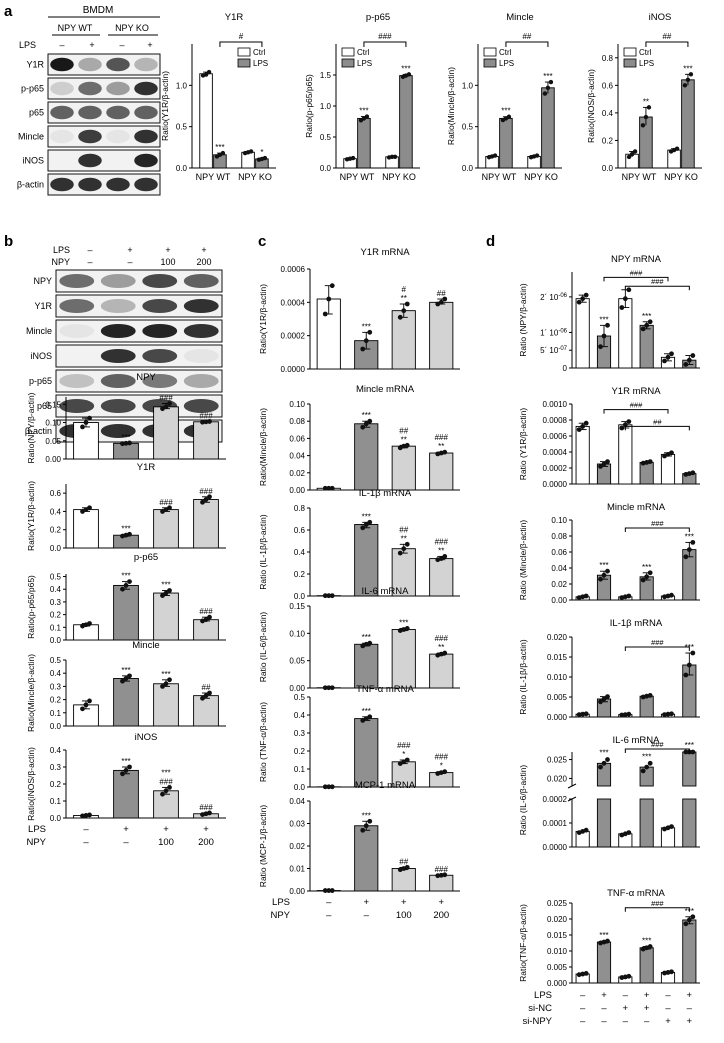  Describe the element at coordinates (557, 717) in the screenshot. I see `y-tick-label: 0.000` at that location.